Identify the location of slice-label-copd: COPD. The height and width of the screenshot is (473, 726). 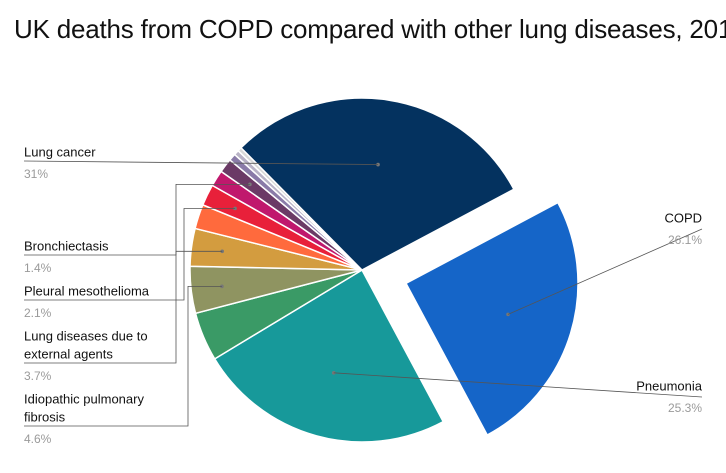
(683, 217).